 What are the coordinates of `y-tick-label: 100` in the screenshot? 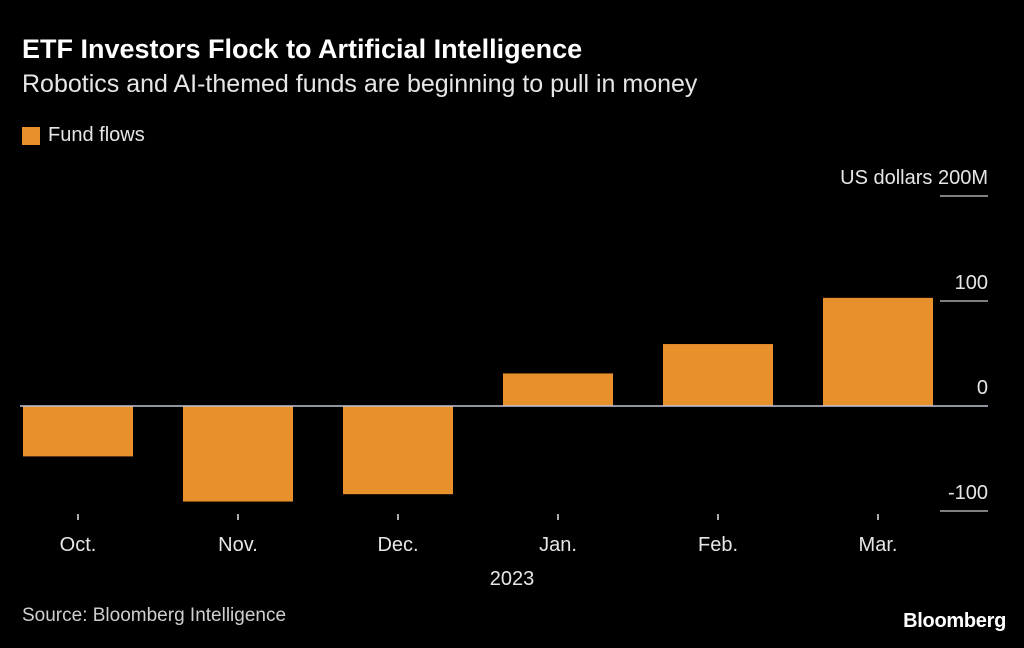 It's located at (971, 283).